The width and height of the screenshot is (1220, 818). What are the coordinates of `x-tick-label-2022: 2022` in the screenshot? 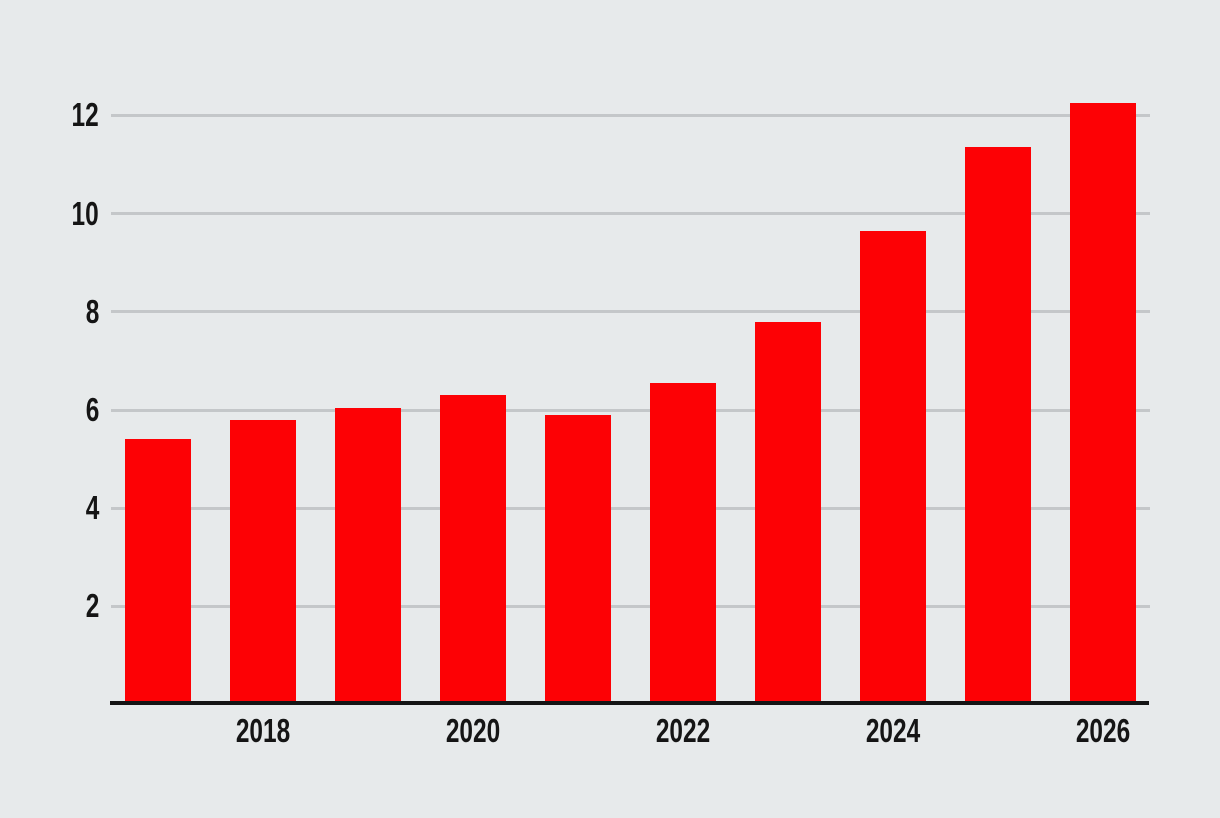 It's located at (683, 730).